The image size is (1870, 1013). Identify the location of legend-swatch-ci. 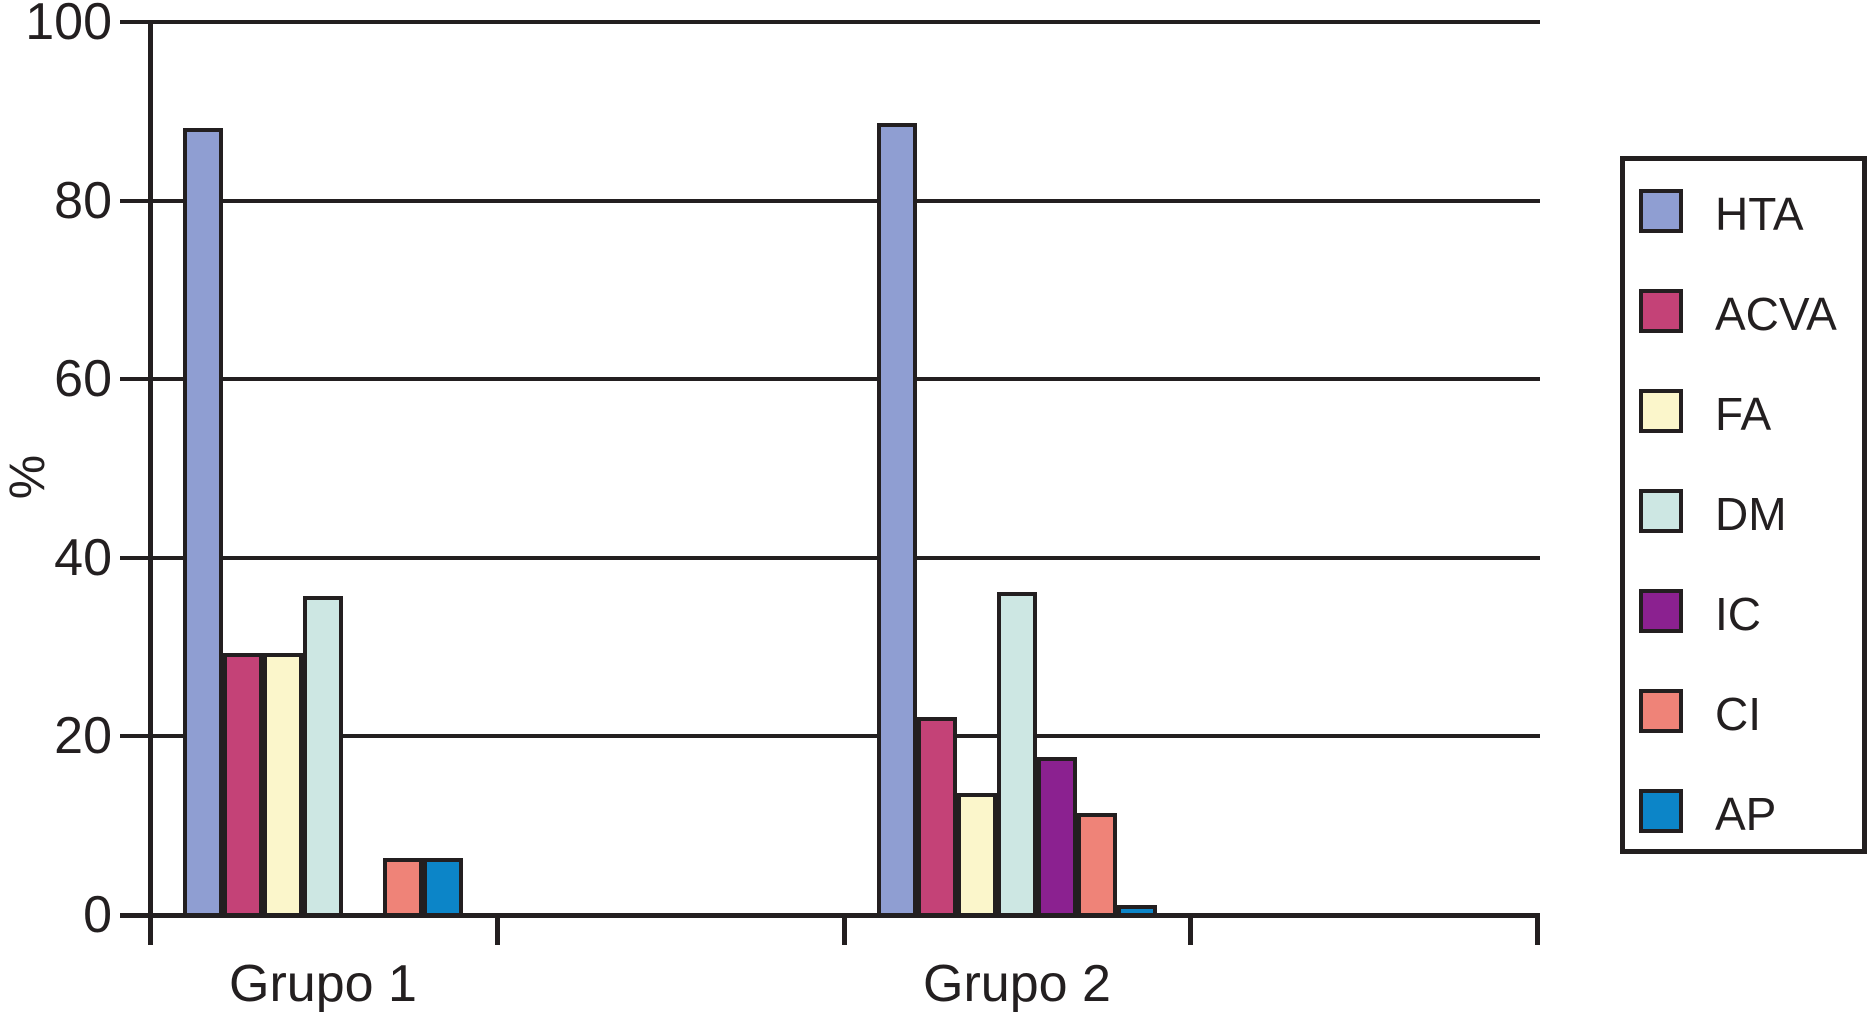
(1661, 711).